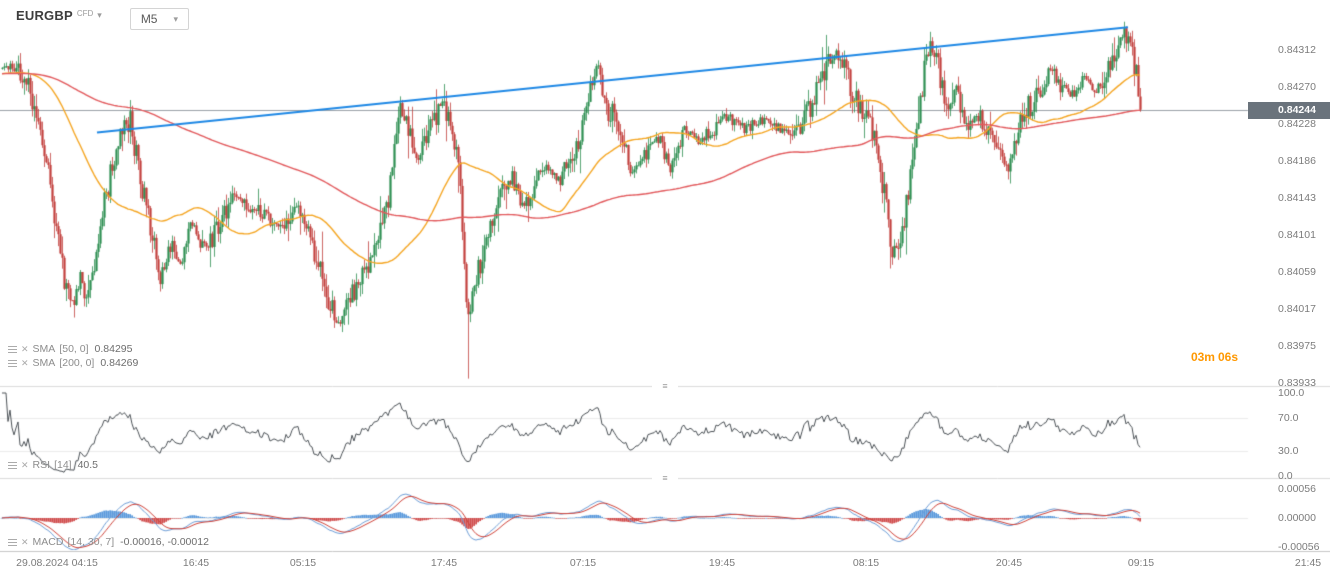 The height and width of the screenshot is (578, 1330). What do you see at coordinates (1297, 272) in the screenshot?
I see `price-axis-label: 0.84059` at bounding box center [1297, 272].